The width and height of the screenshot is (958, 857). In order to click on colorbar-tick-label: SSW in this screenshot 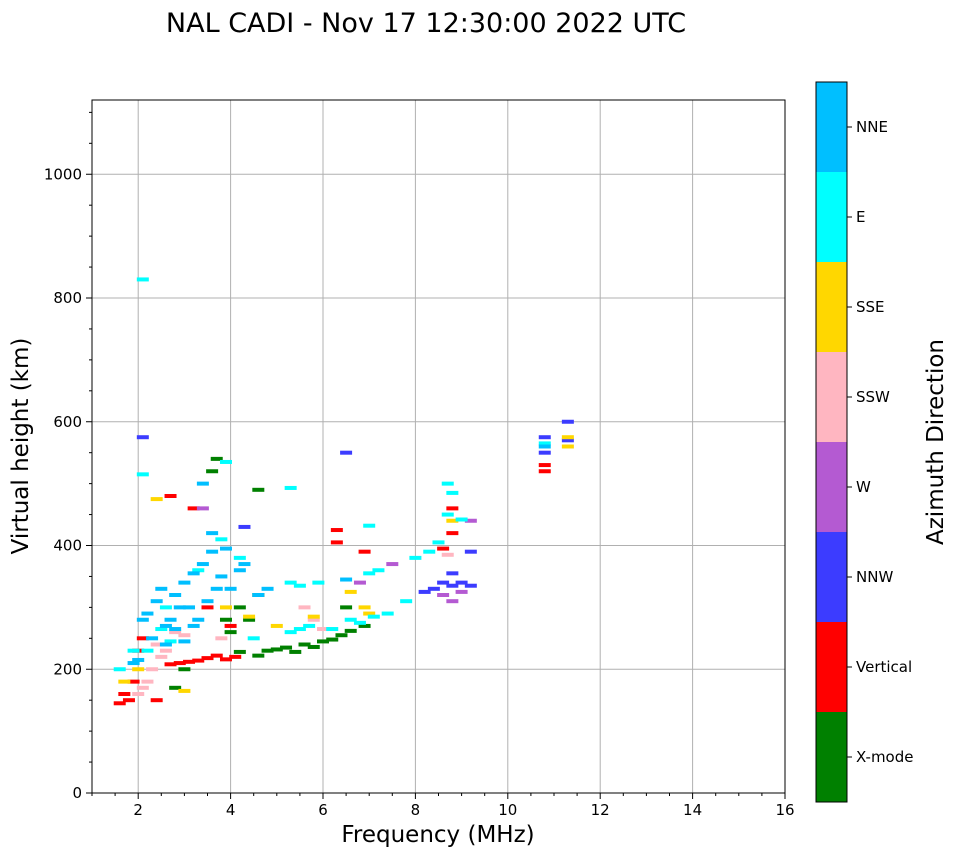, I will do `click(873, 397)`.